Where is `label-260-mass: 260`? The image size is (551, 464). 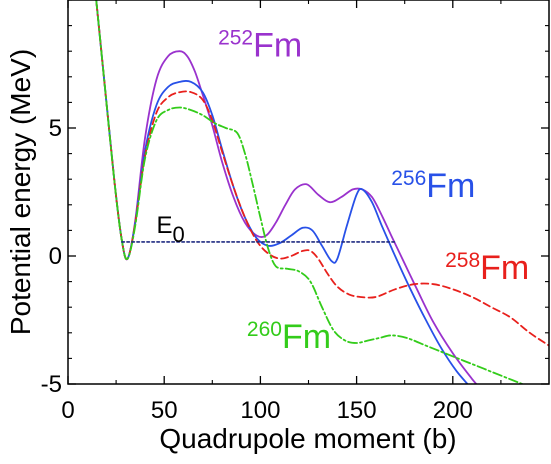 label-260-mass: 260 is located at coordinates (264, 329).